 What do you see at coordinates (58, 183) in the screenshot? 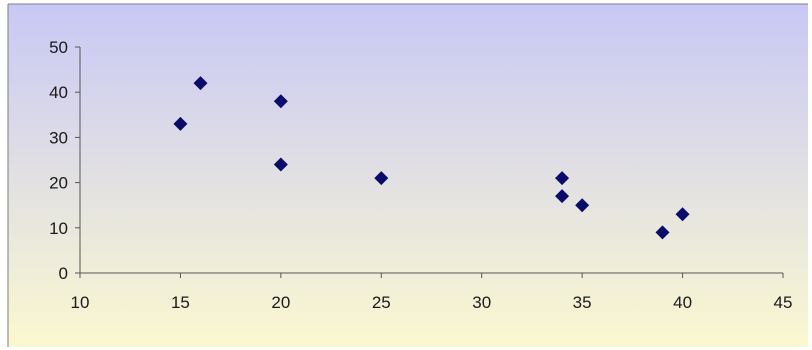
I see `y-tick-label: 20` at bounding box center [58, 183].